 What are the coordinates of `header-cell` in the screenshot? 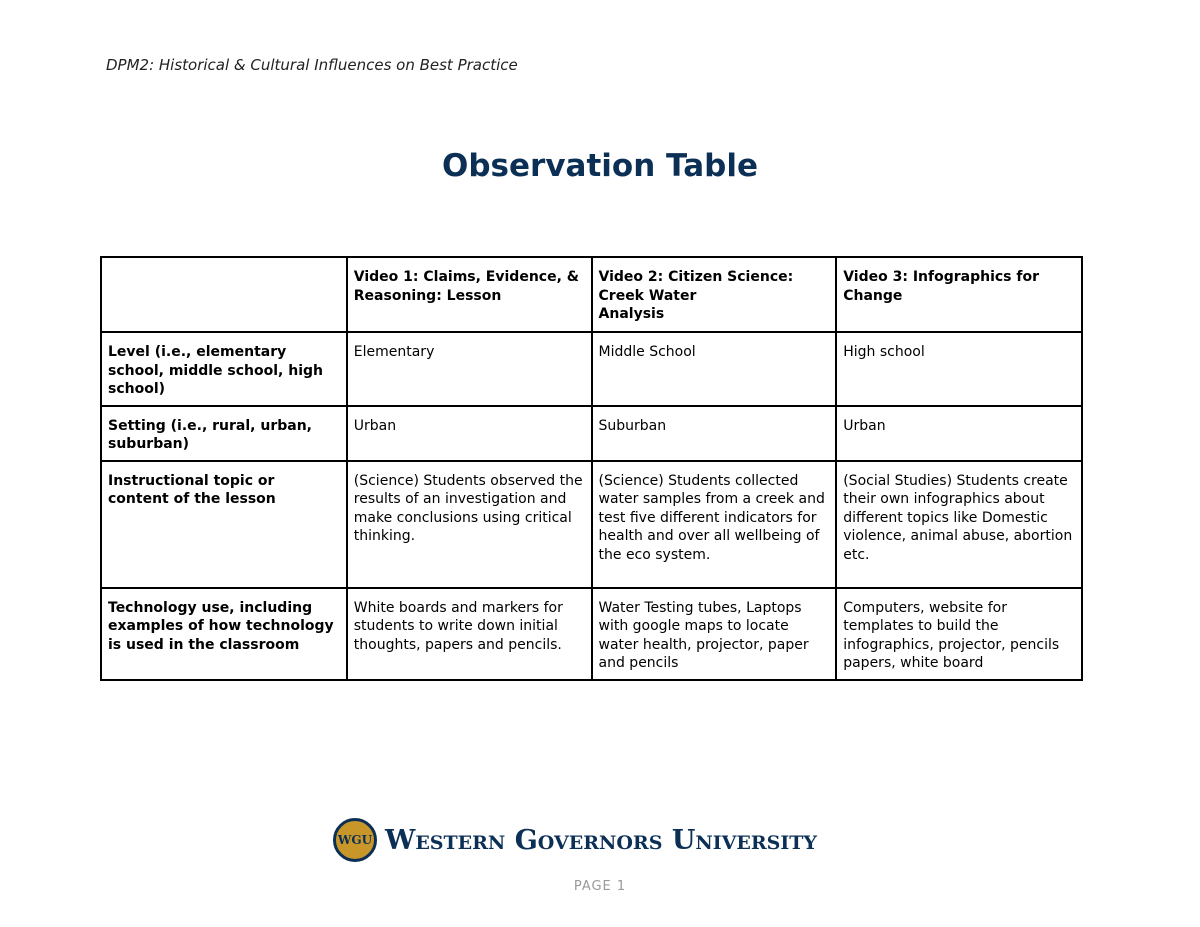 It's located at (224, 294).